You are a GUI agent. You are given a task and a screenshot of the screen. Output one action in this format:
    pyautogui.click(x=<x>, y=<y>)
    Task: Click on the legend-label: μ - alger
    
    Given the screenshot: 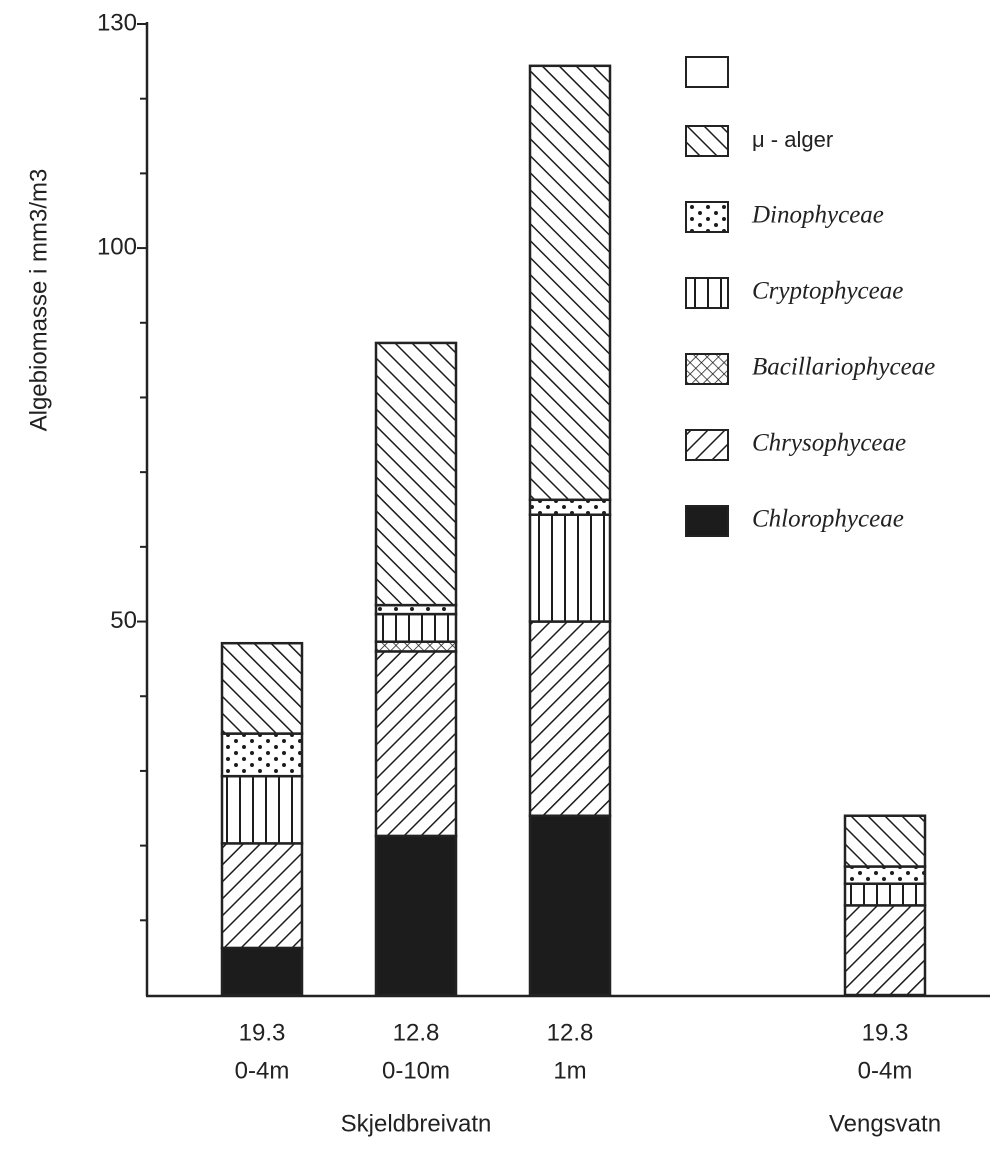 What is the action you would take?
    pyautogui.click(x=792, y=139)
    